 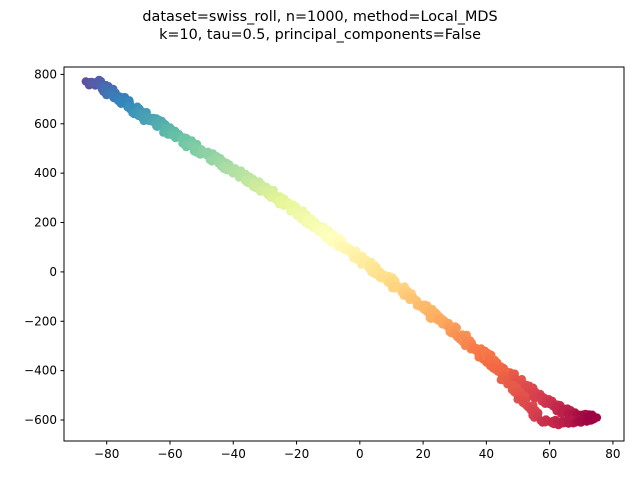 What do you see at coordinates (45, 74) in the screenshot?
I see `y-tick-label: 800` at bounding box center [45, 74].